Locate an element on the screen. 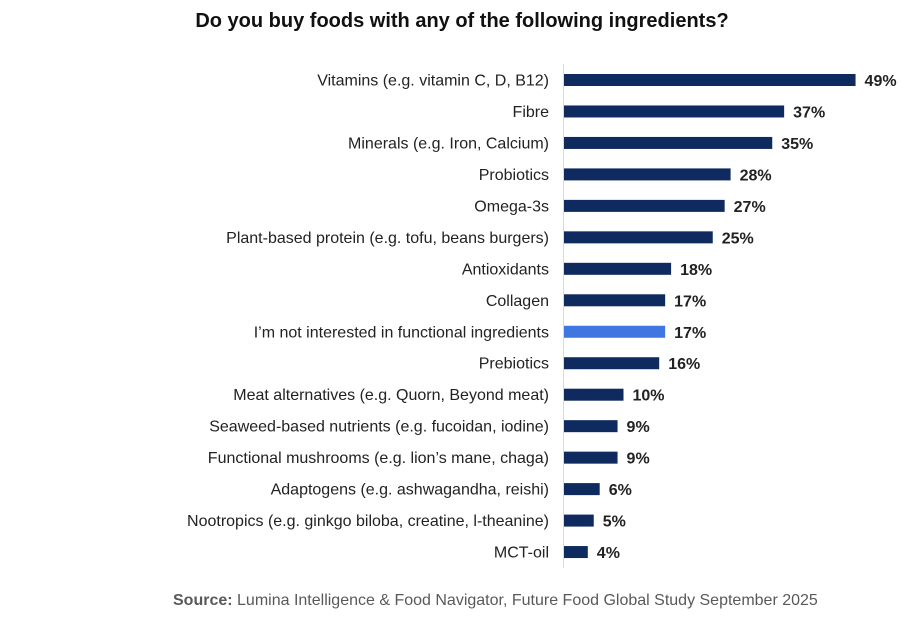  source-label: Source: is located at coordinates (203, 600).